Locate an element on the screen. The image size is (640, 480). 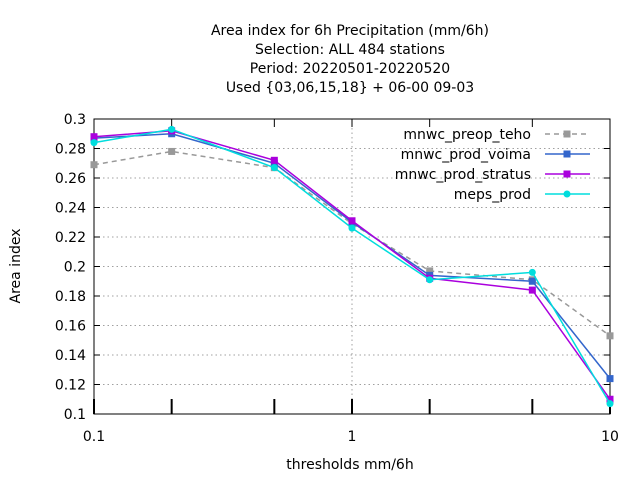
y-axis-label: Area index is located at coordinates (16, 266).